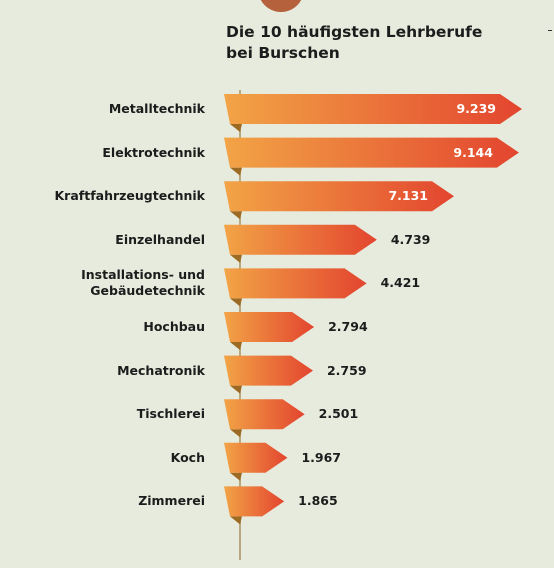  I want to click on category-label: Einzelhandel, so click(102, 240).